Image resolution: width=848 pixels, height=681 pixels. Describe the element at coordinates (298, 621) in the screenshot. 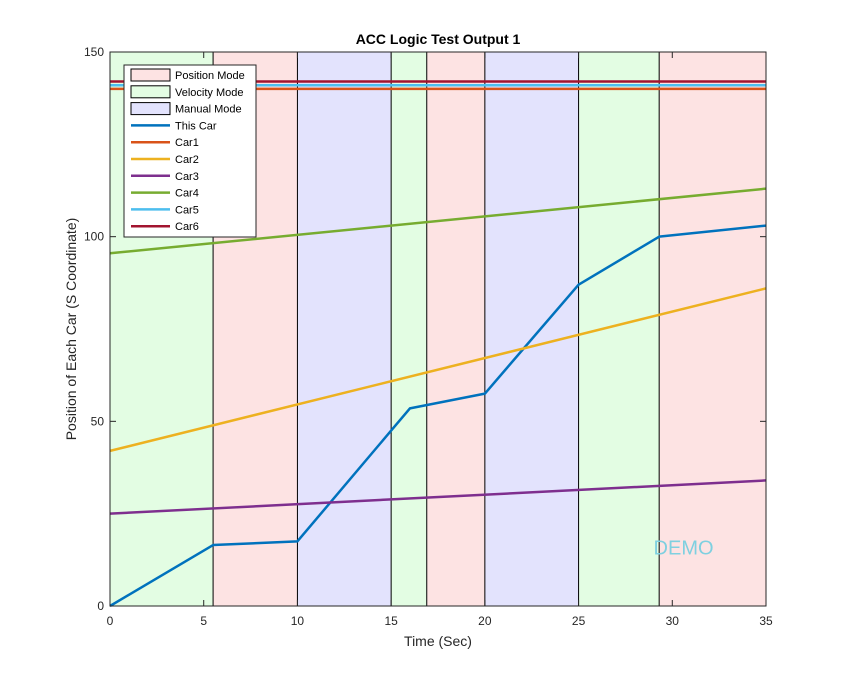

I see `x-tick-label-10: 10` at that location.